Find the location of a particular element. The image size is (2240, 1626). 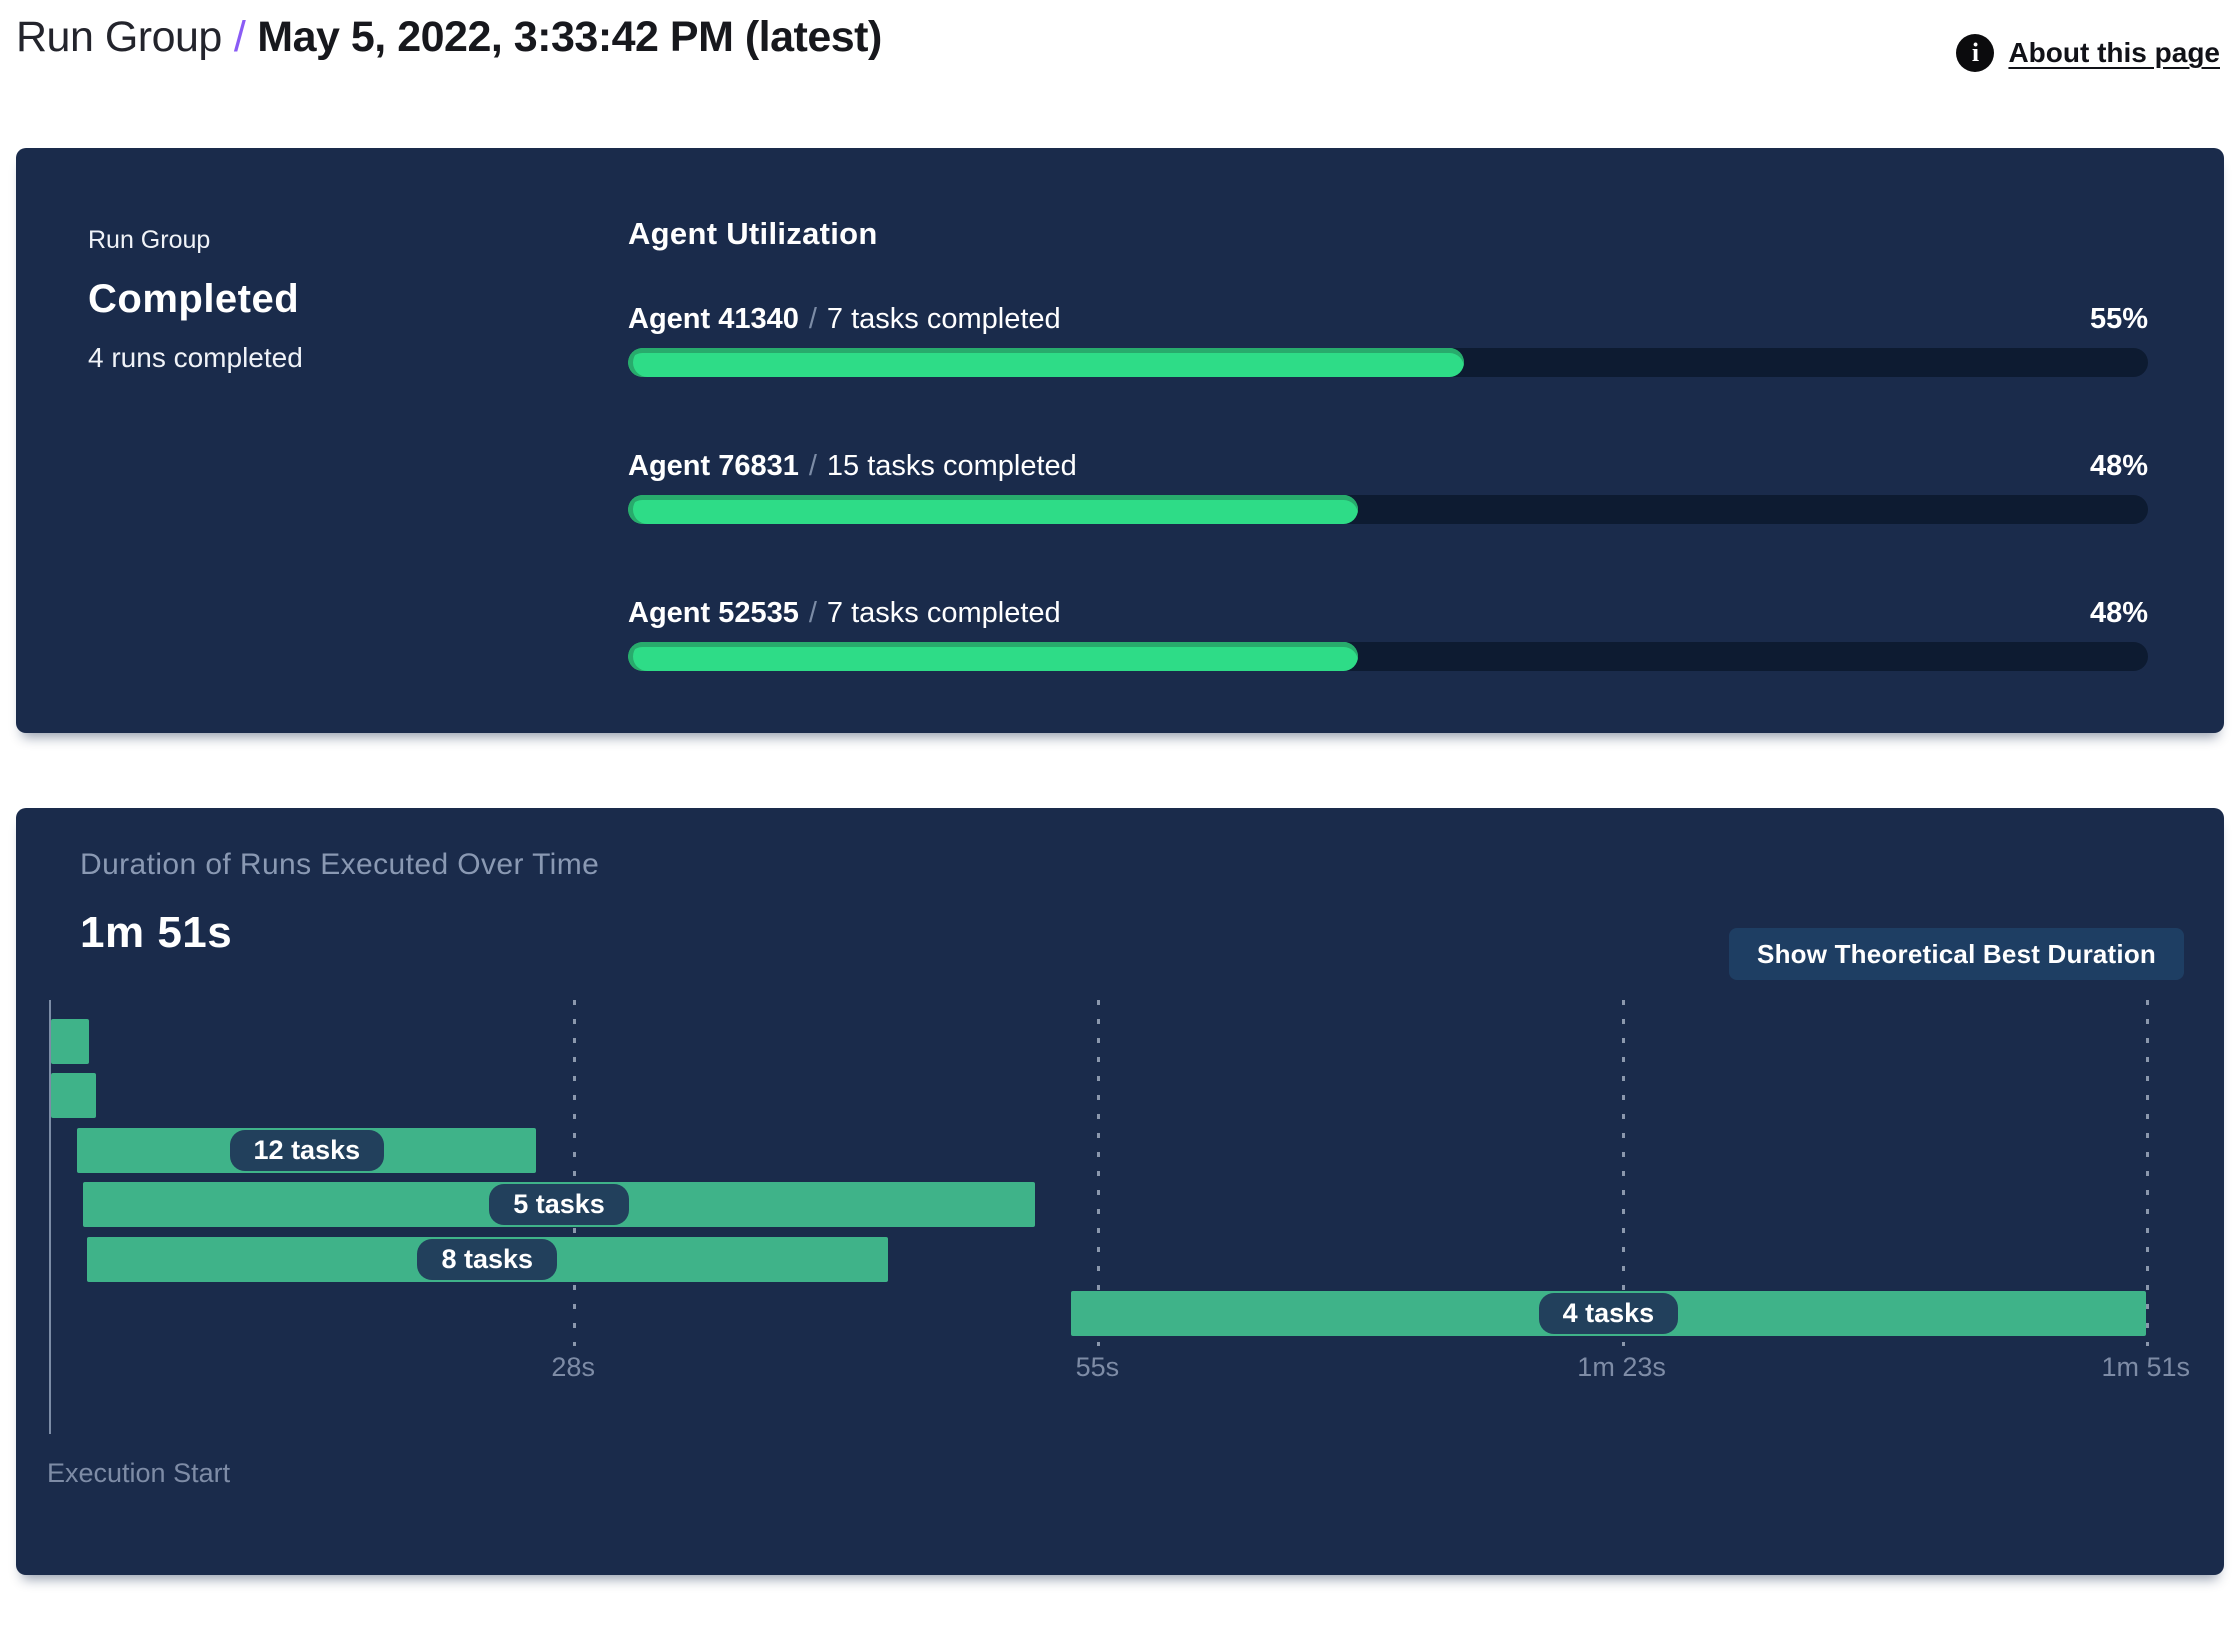

agent-name-and-tasks: Agent 41340 / 7 tasks completed is located at coordinates (844, 319).